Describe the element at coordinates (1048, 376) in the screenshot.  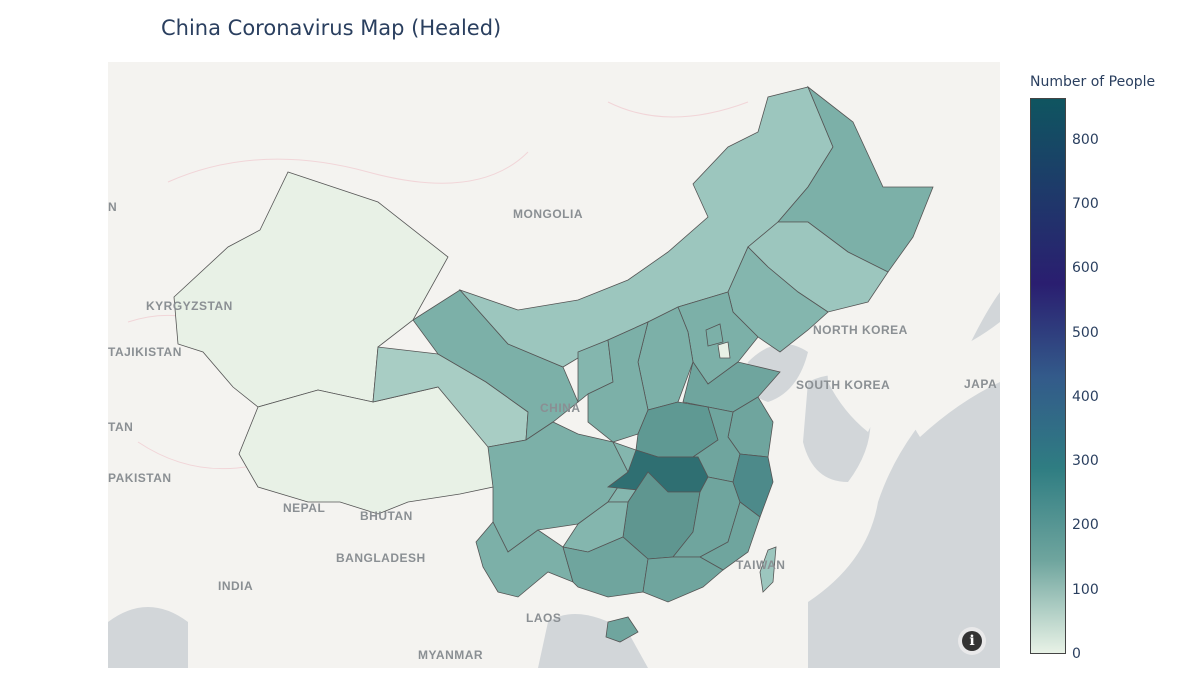
I see `colorbar-gradient` at that location.